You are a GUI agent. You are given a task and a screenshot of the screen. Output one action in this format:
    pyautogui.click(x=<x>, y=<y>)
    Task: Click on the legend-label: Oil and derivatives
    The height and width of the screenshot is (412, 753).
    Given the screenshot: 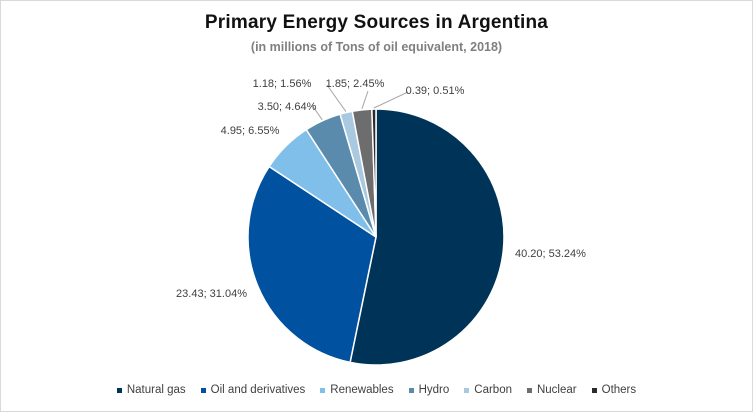 What is the action you would take?
    pyautogui.click(x=258, y=390)
    